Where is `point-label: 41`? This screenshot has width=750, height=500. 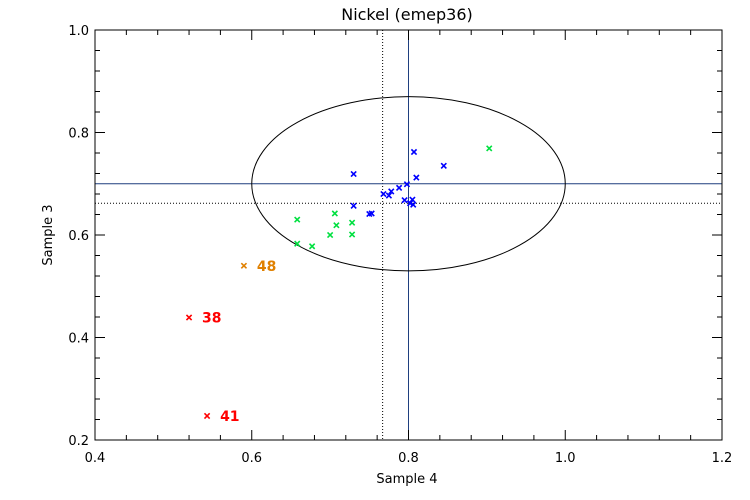 point-label: 41 is located at coordinates (229, 417).